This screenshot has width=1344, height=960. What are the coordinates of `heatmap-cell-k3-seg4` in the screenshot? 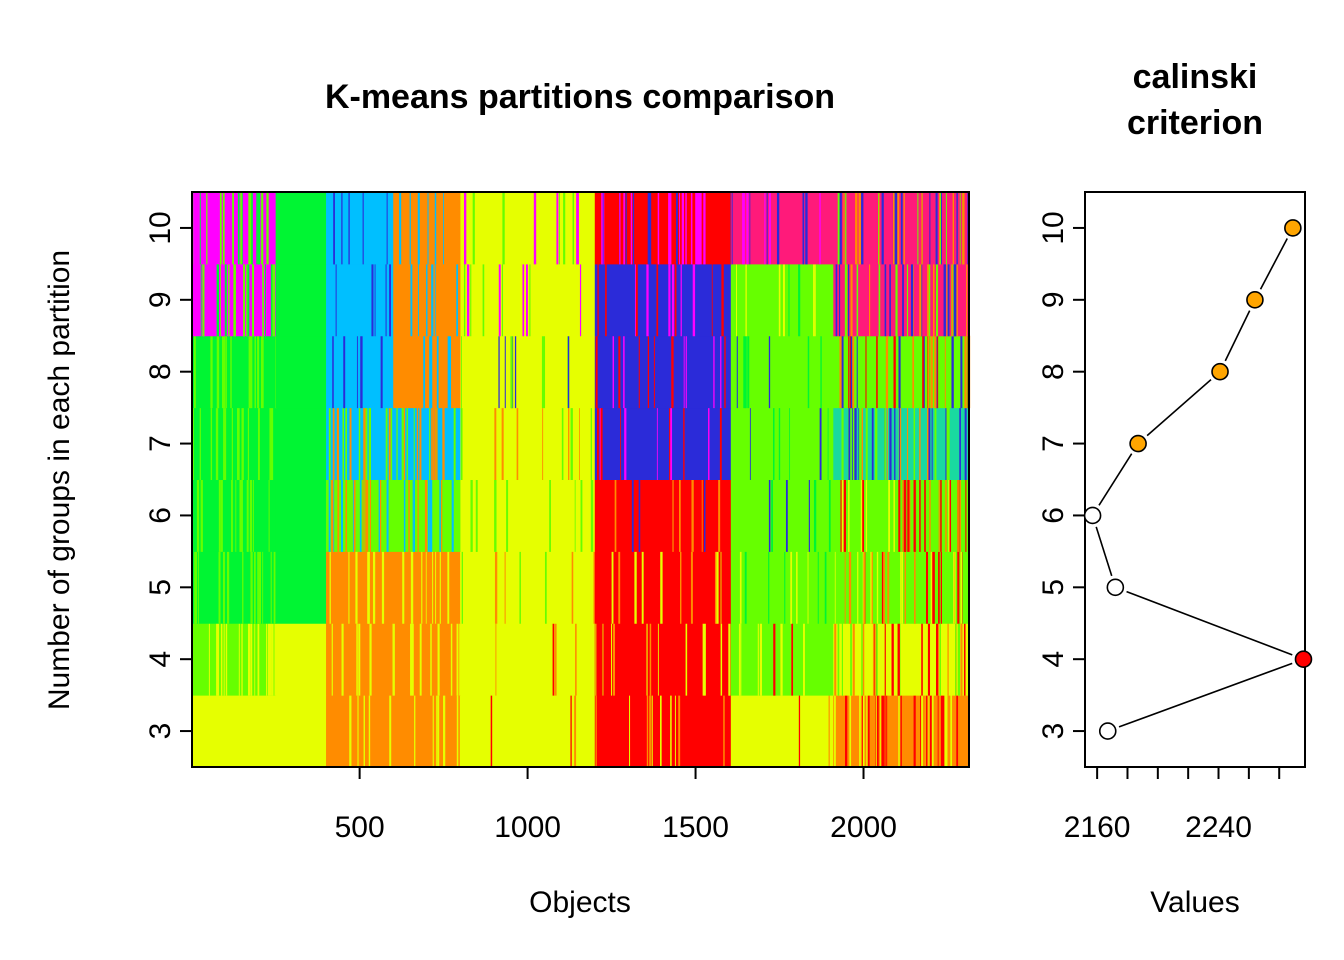 It's located at (782, 731).